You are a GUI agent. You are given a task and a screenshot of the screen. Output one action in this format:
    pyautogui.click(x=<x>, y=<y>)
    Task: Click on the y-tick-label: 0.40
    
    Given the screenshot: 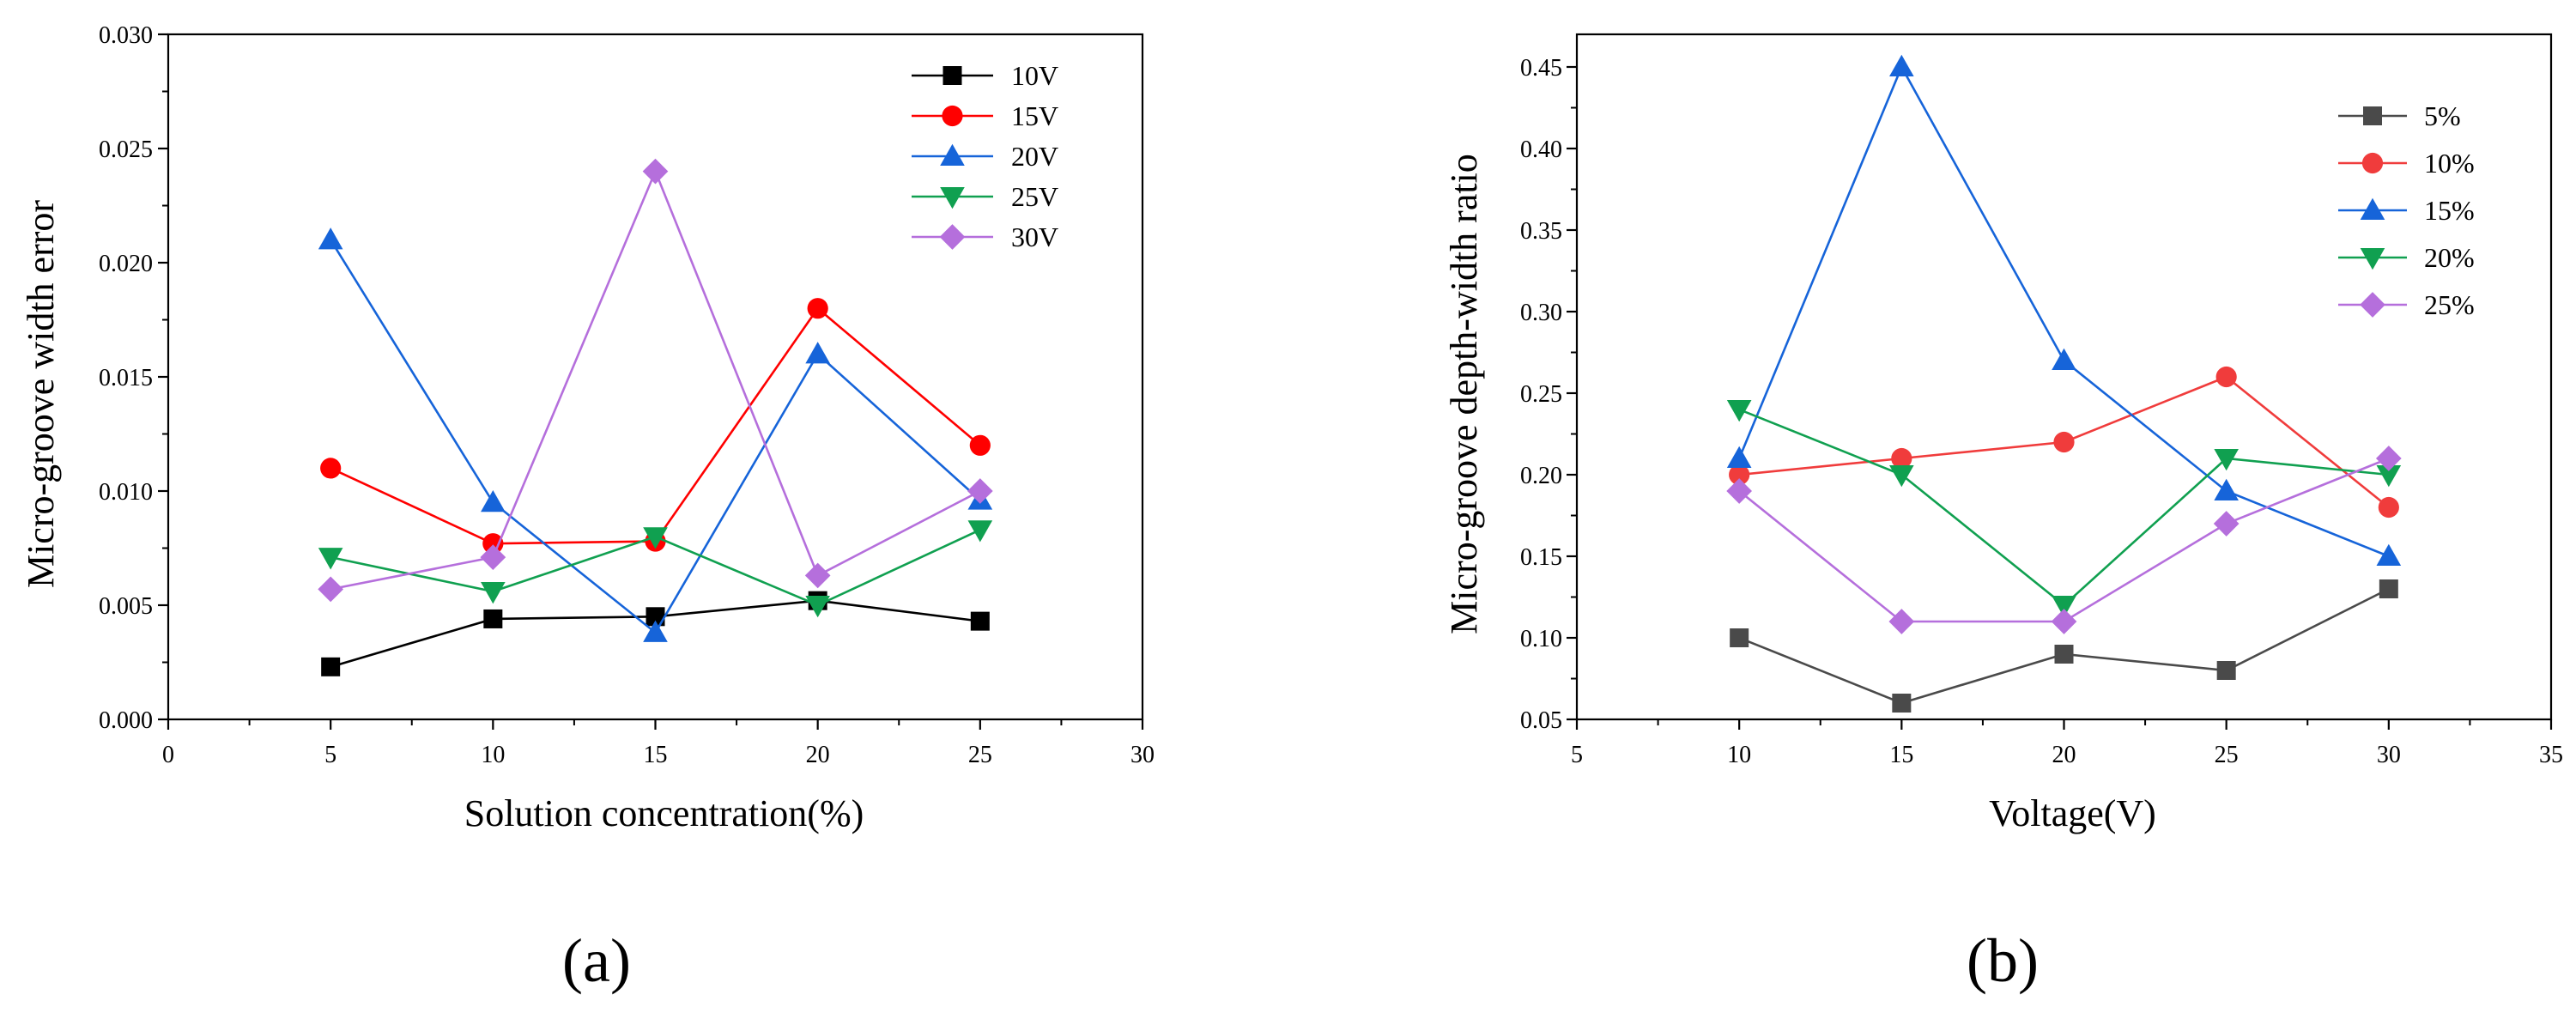 What is the action you would take?
    pyautogui.click(x=1541, y=149)
    